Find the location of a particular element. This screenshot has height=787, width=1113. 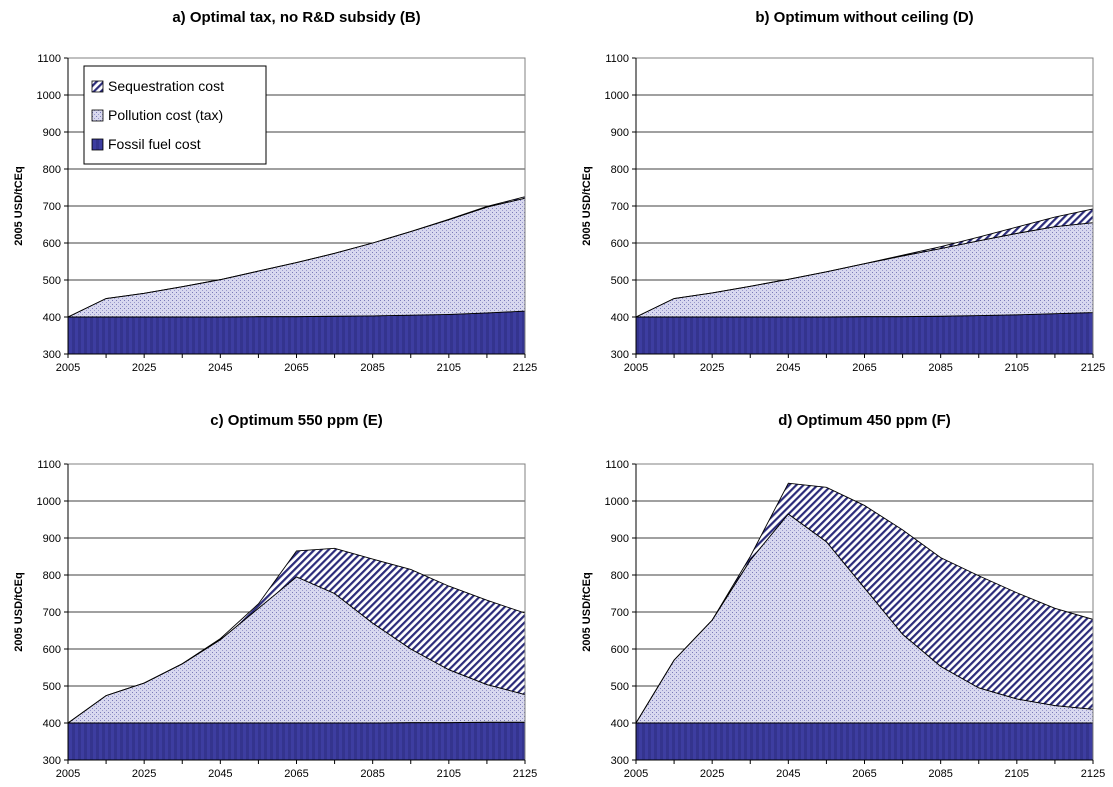

chart-title: b) Optimum without ceiling (D) is located at coordinates (864, 17).